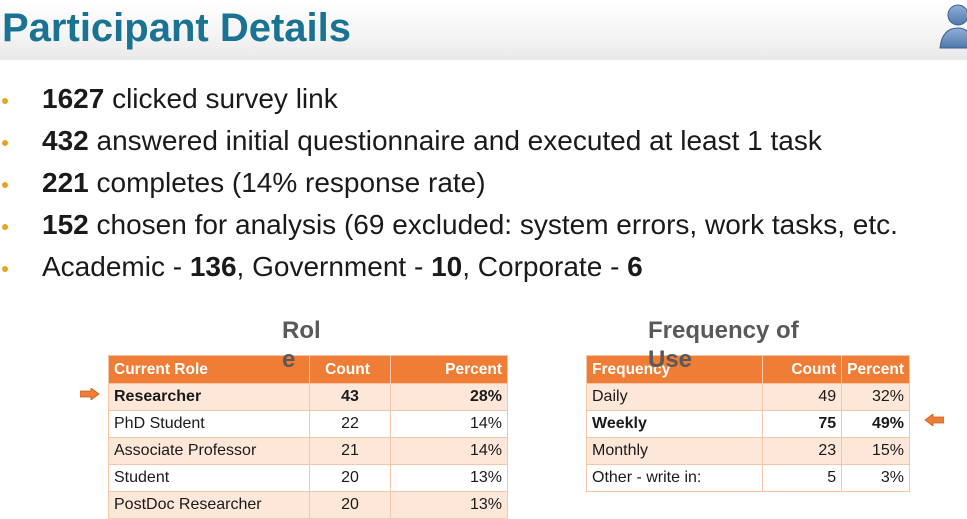 Image resolution: width=967 pixels, height=519 pixels. What do you see at coordinates (674, 369) in the screenshot?
I see `column-header-frequency: Frequency` at bounding box center [674, 369].